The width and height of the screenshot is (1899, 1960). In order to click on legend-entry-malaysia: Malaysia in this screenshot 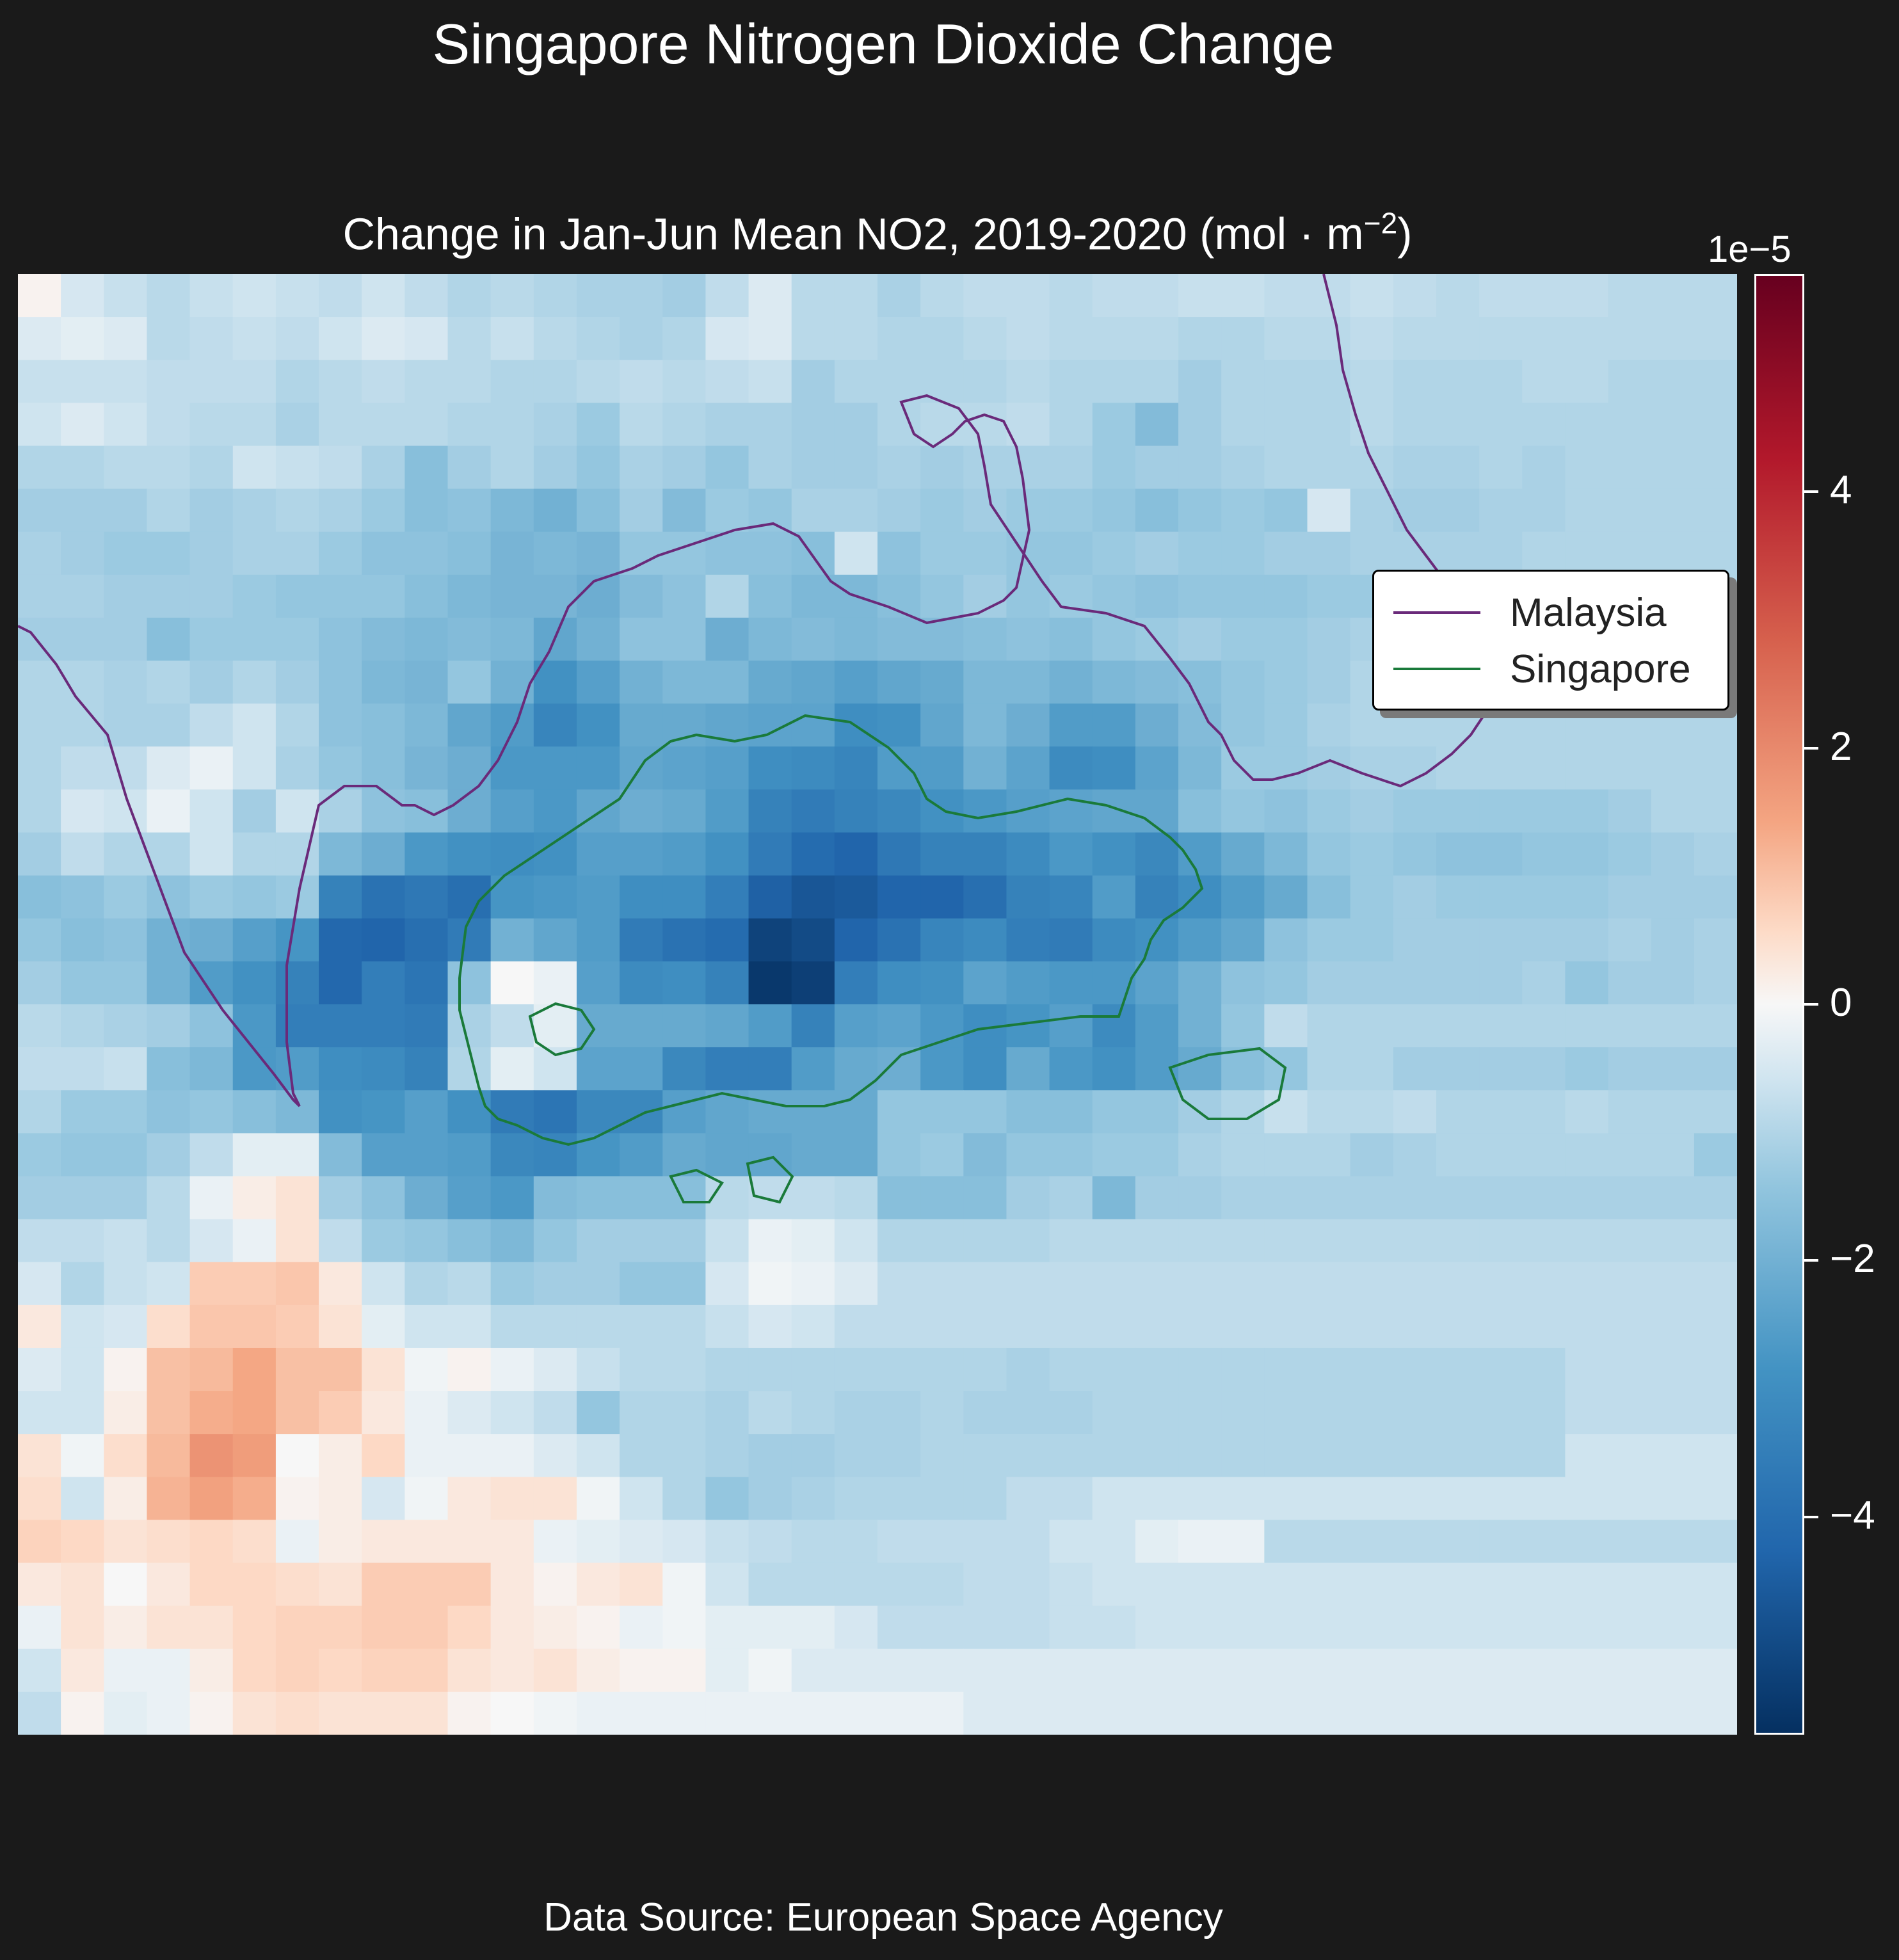, I will do `click(1530, 612)`.